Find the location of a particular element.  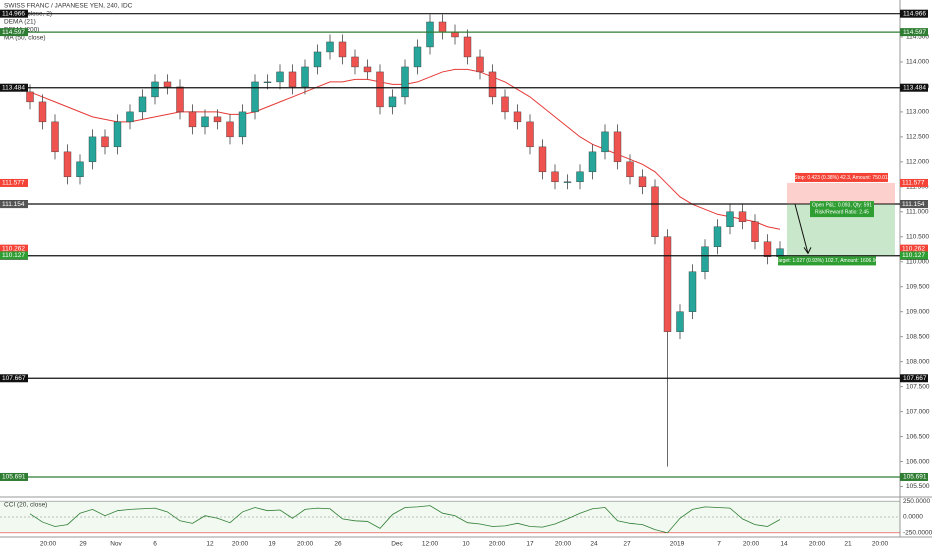

y-tick-label: 109.000 is located at coordinates (918, 311).